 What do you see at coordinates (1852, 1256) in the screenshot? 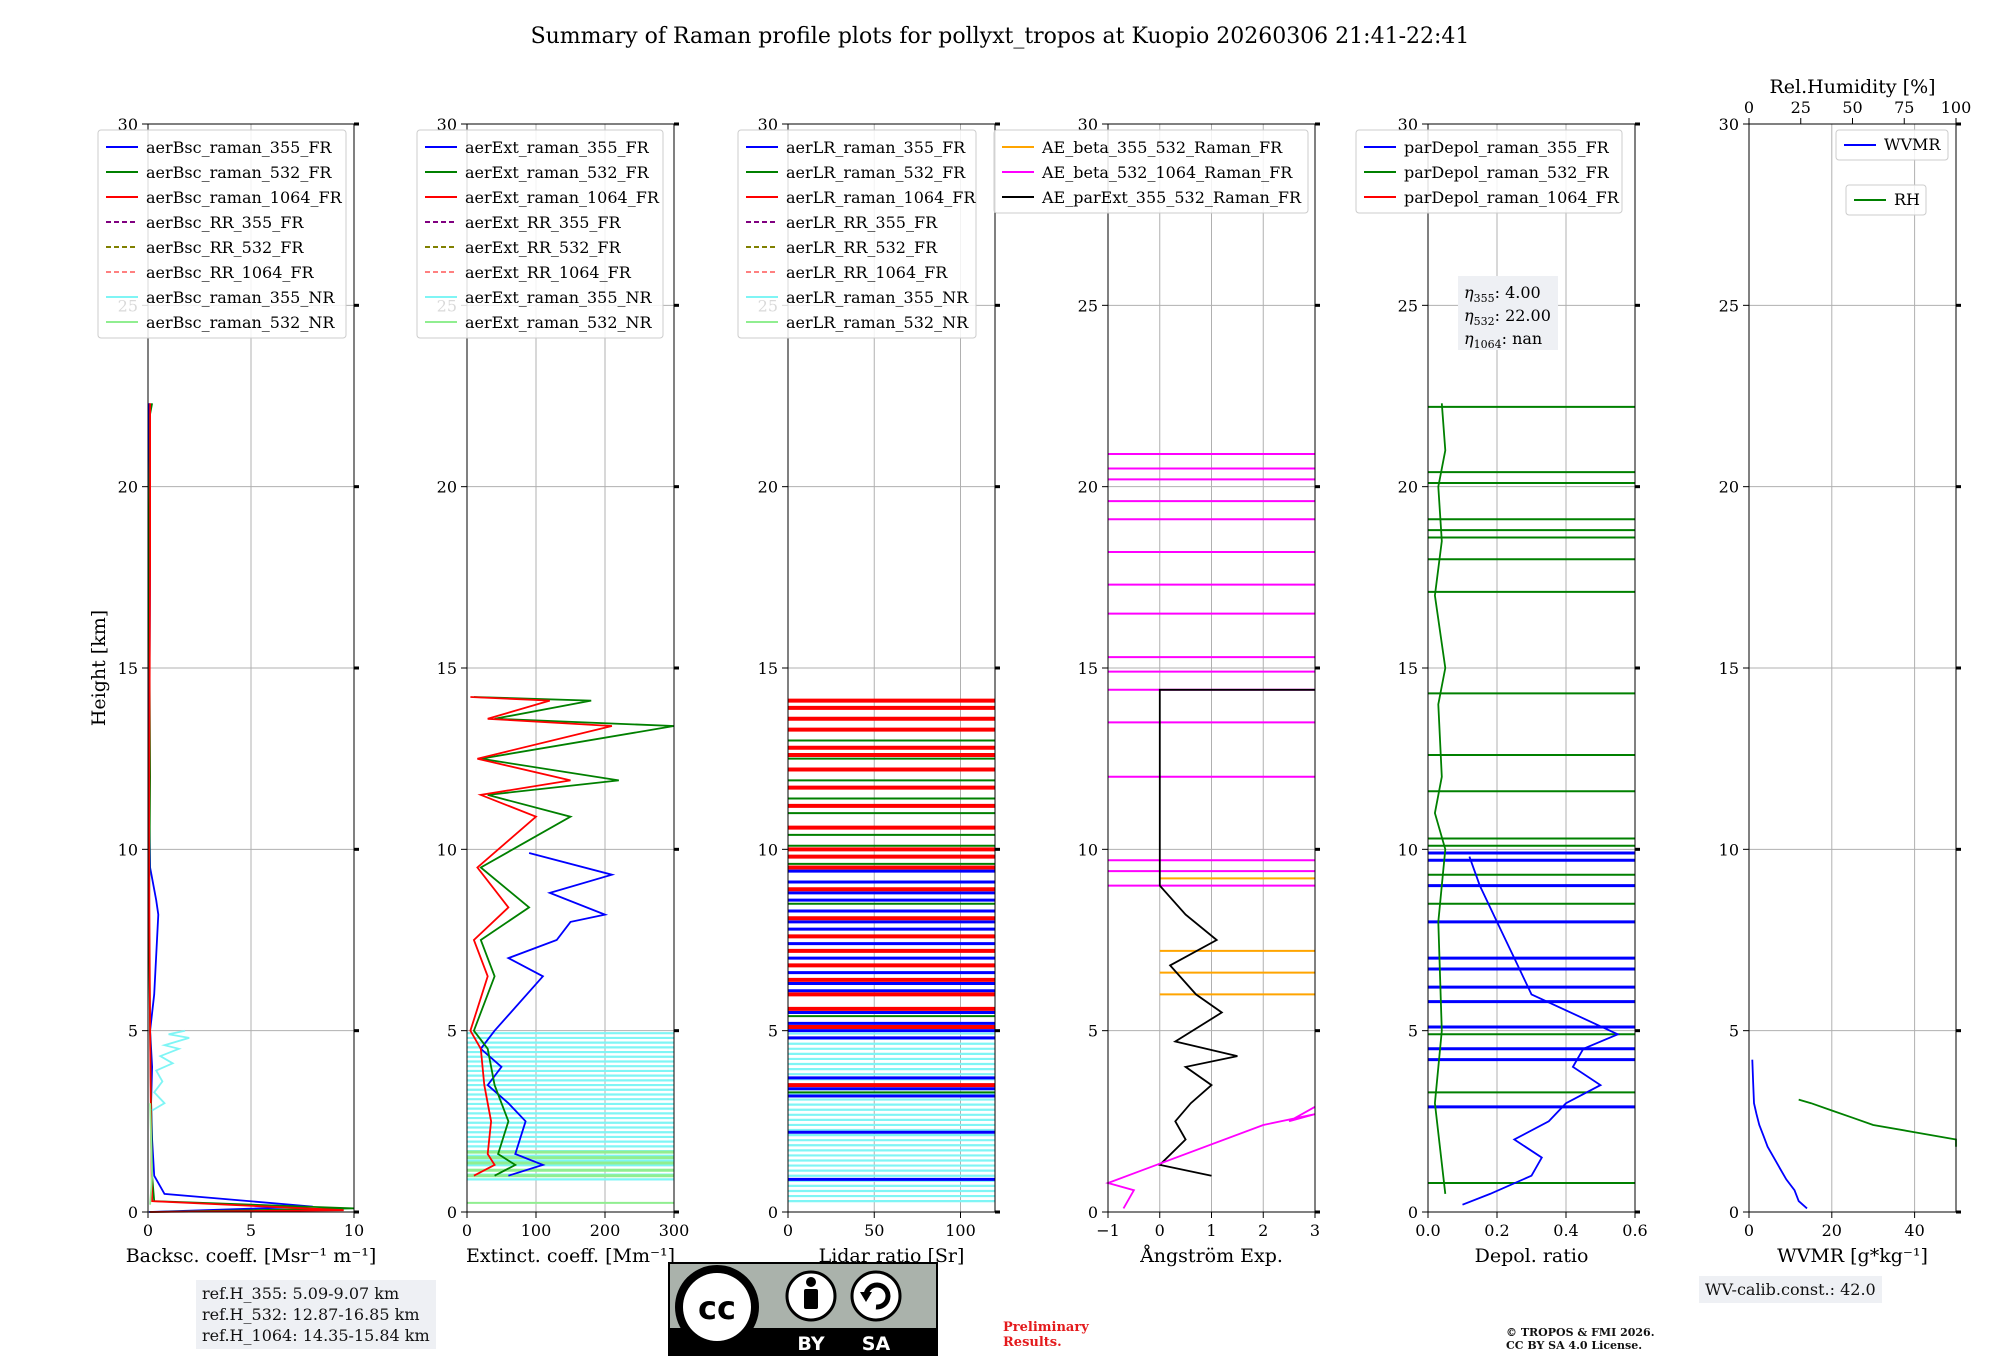
I see `x-axis-label: WVMR [g*kg⁻¹]` at bounding box center [1852, 1256].